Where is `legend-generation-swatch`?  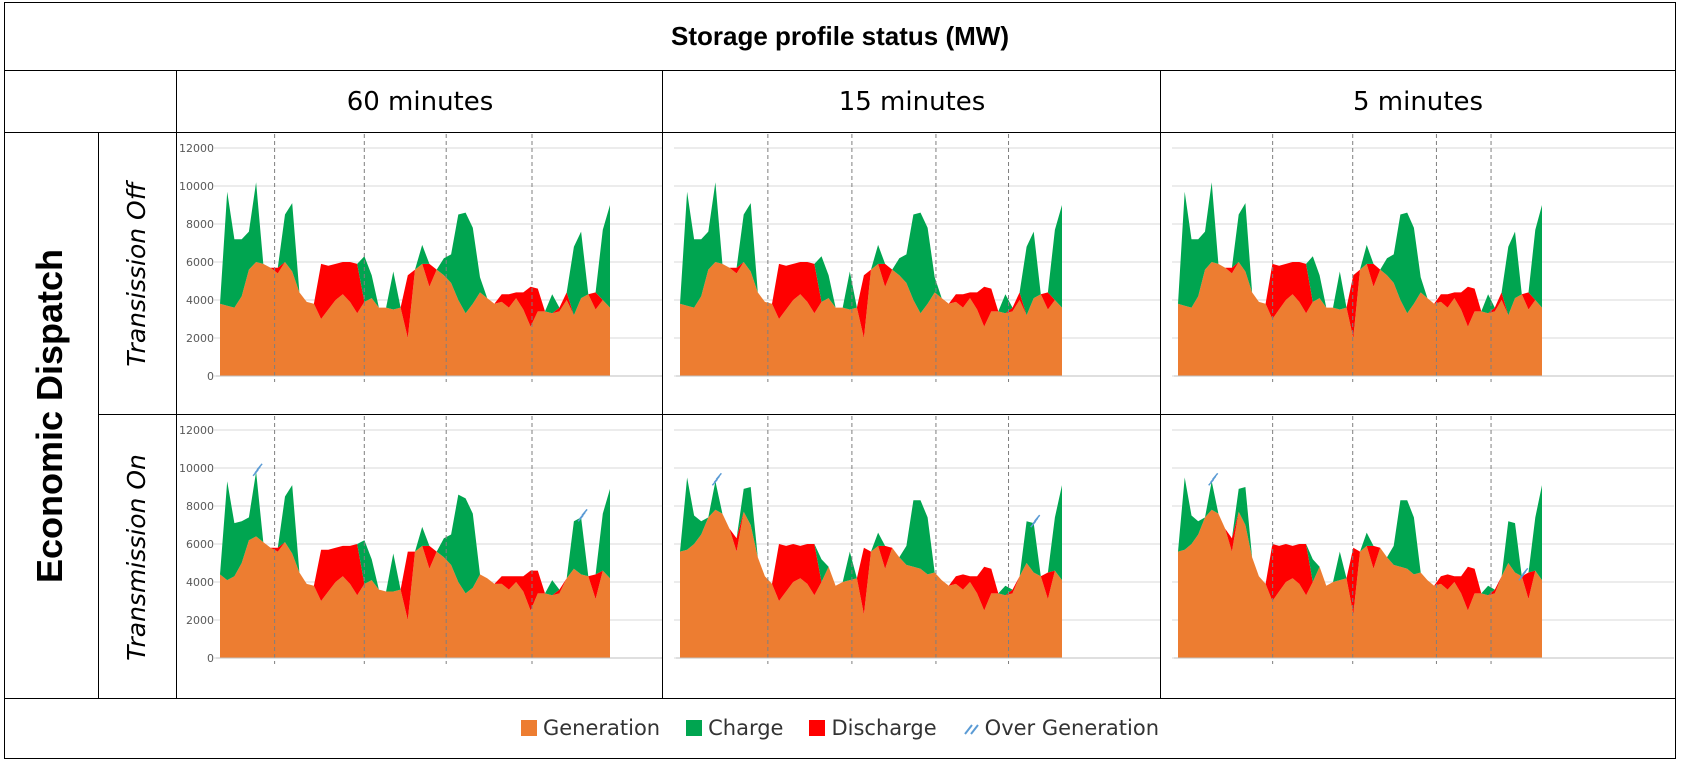 legend-generation-swatch is located at coordinates (528, 728).